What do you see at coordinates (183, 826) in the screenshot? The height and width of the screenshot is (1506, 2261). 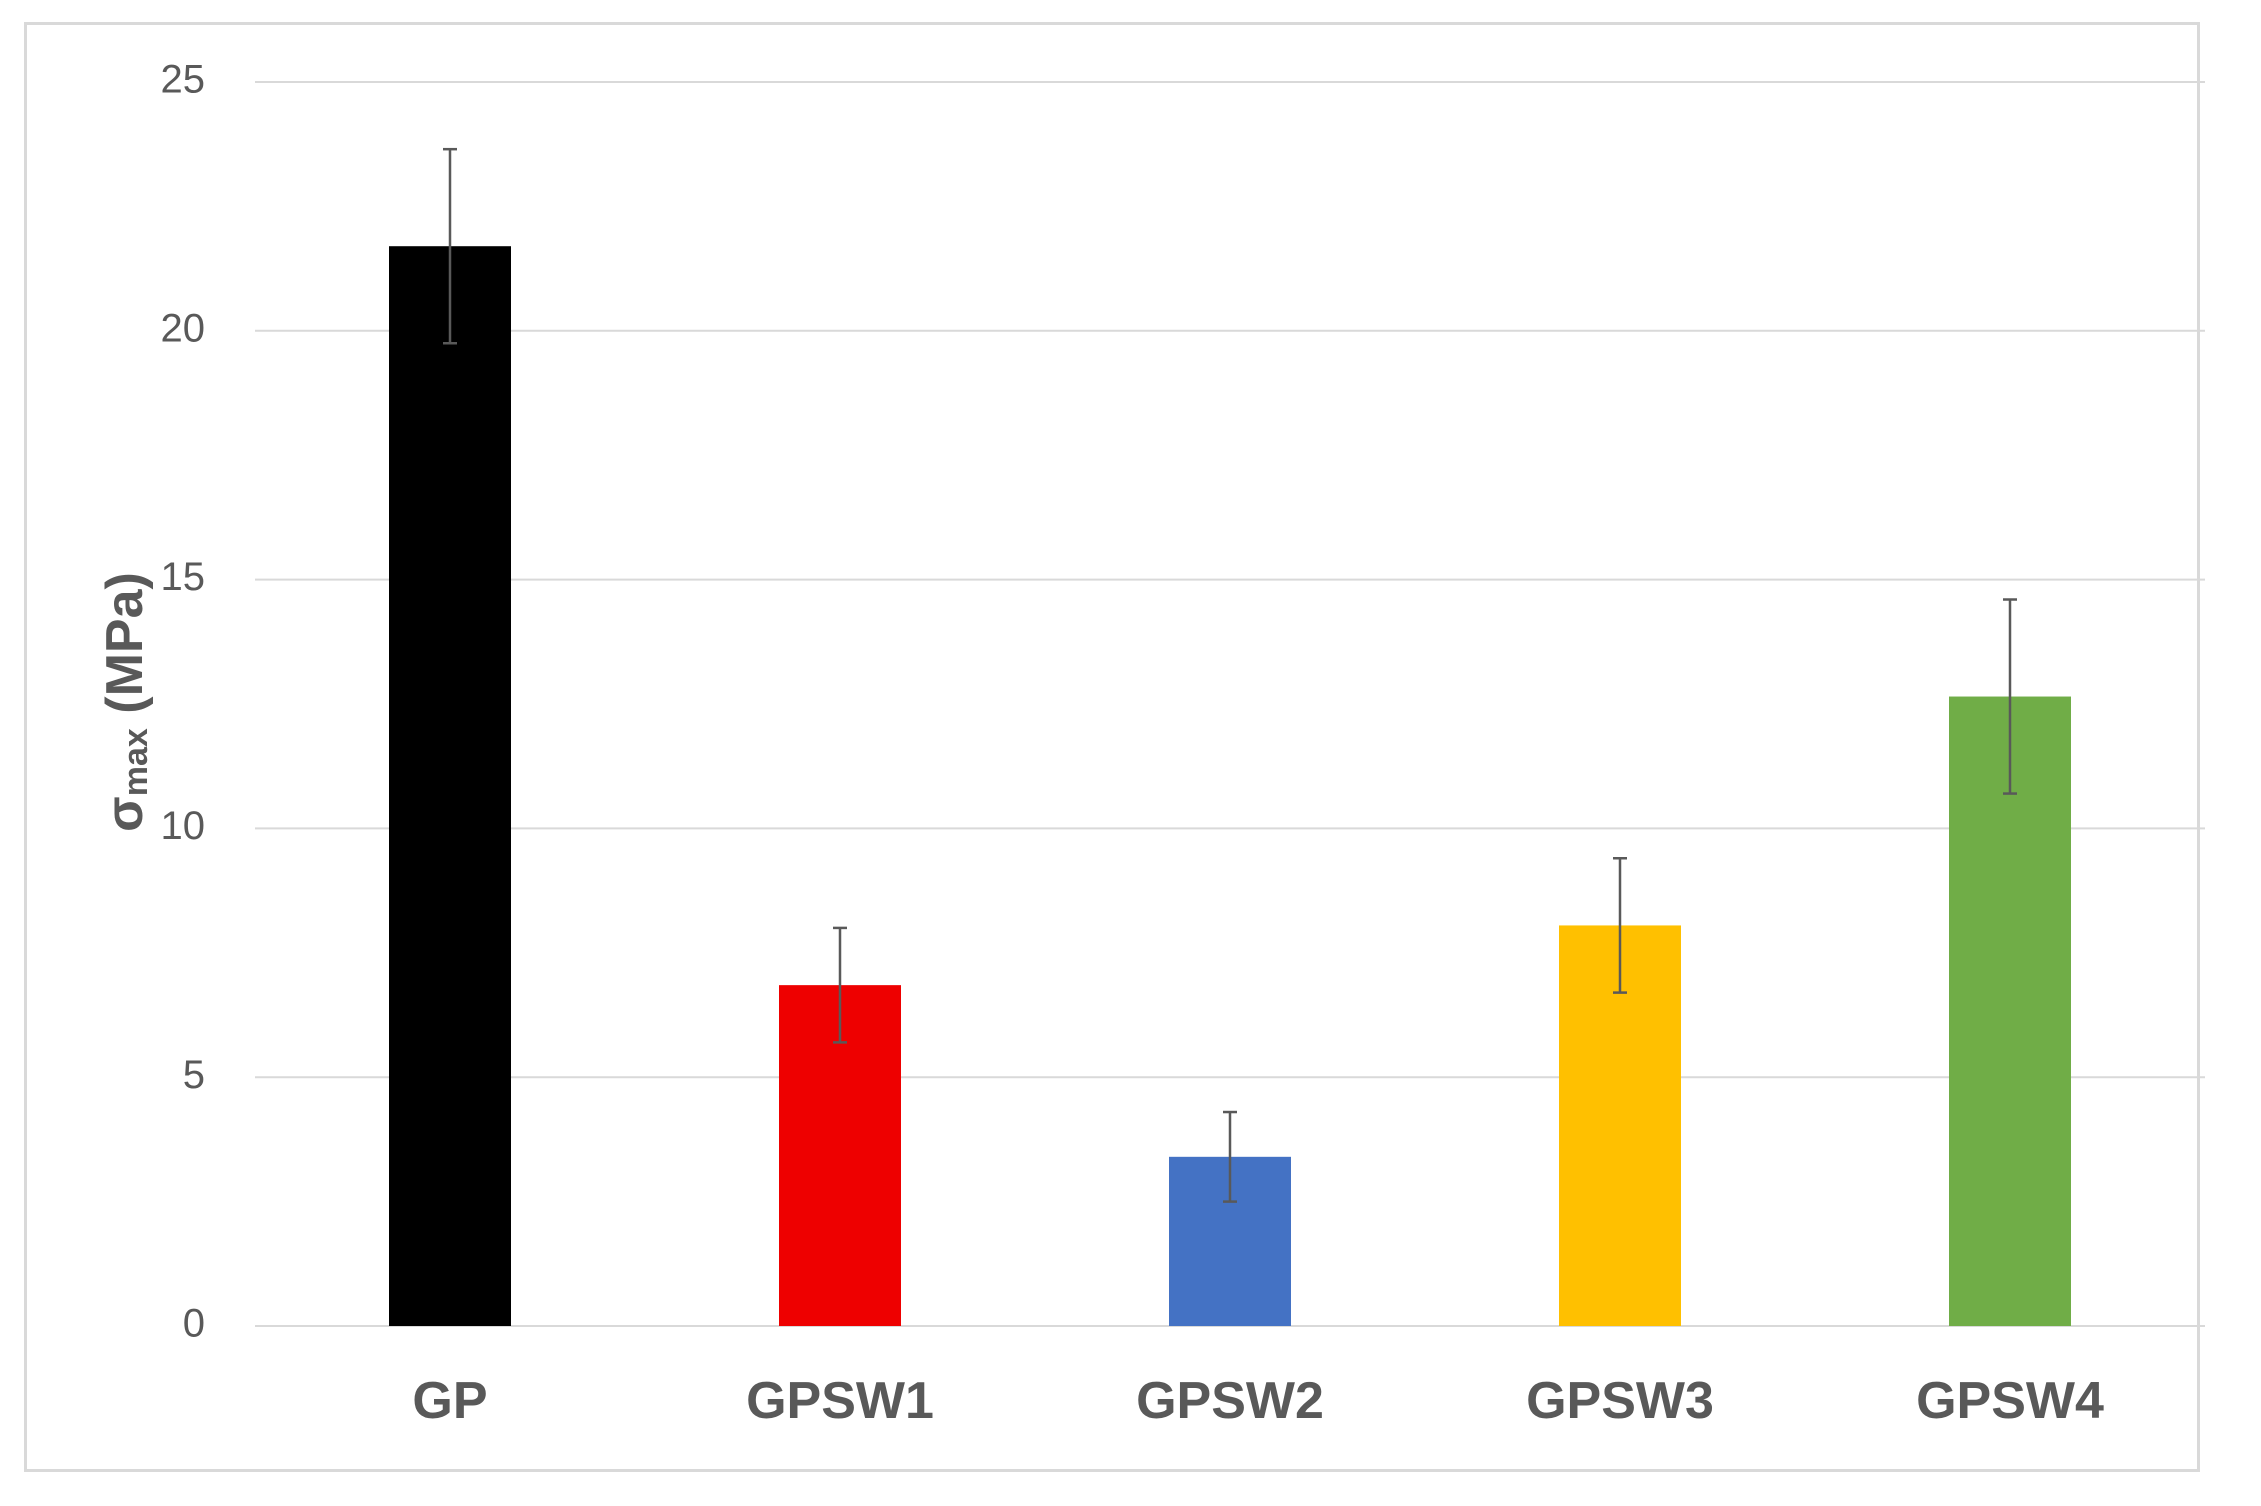 I see `y-tick-label: 10` at bounding box center [183, 826].